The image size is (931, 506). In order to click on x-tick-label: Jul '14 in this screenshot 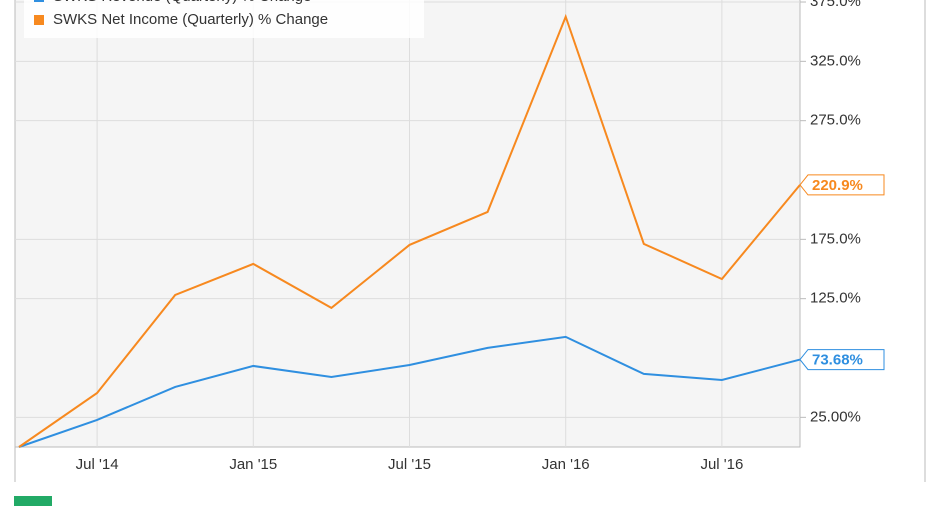, I will do `click(97, 464)`.